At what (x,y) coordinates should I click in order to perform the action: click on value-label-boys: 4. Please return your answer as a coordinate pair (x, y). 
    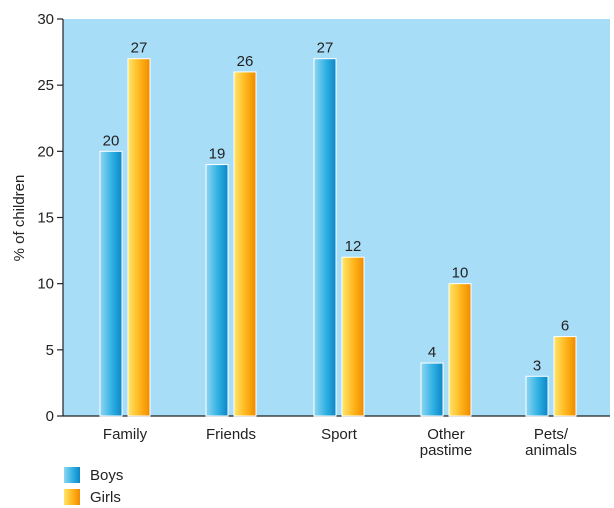
    Looking at the image, I should click on (432, 352).